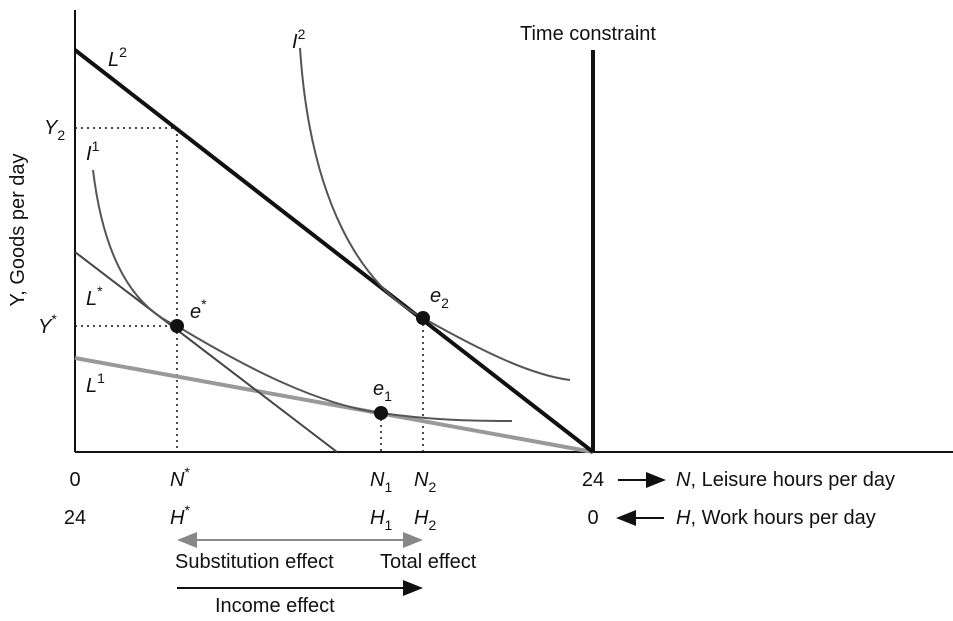  Describe the element at coordinates (592, 518) in the screenshot. I see `h-end: 0` at that location.